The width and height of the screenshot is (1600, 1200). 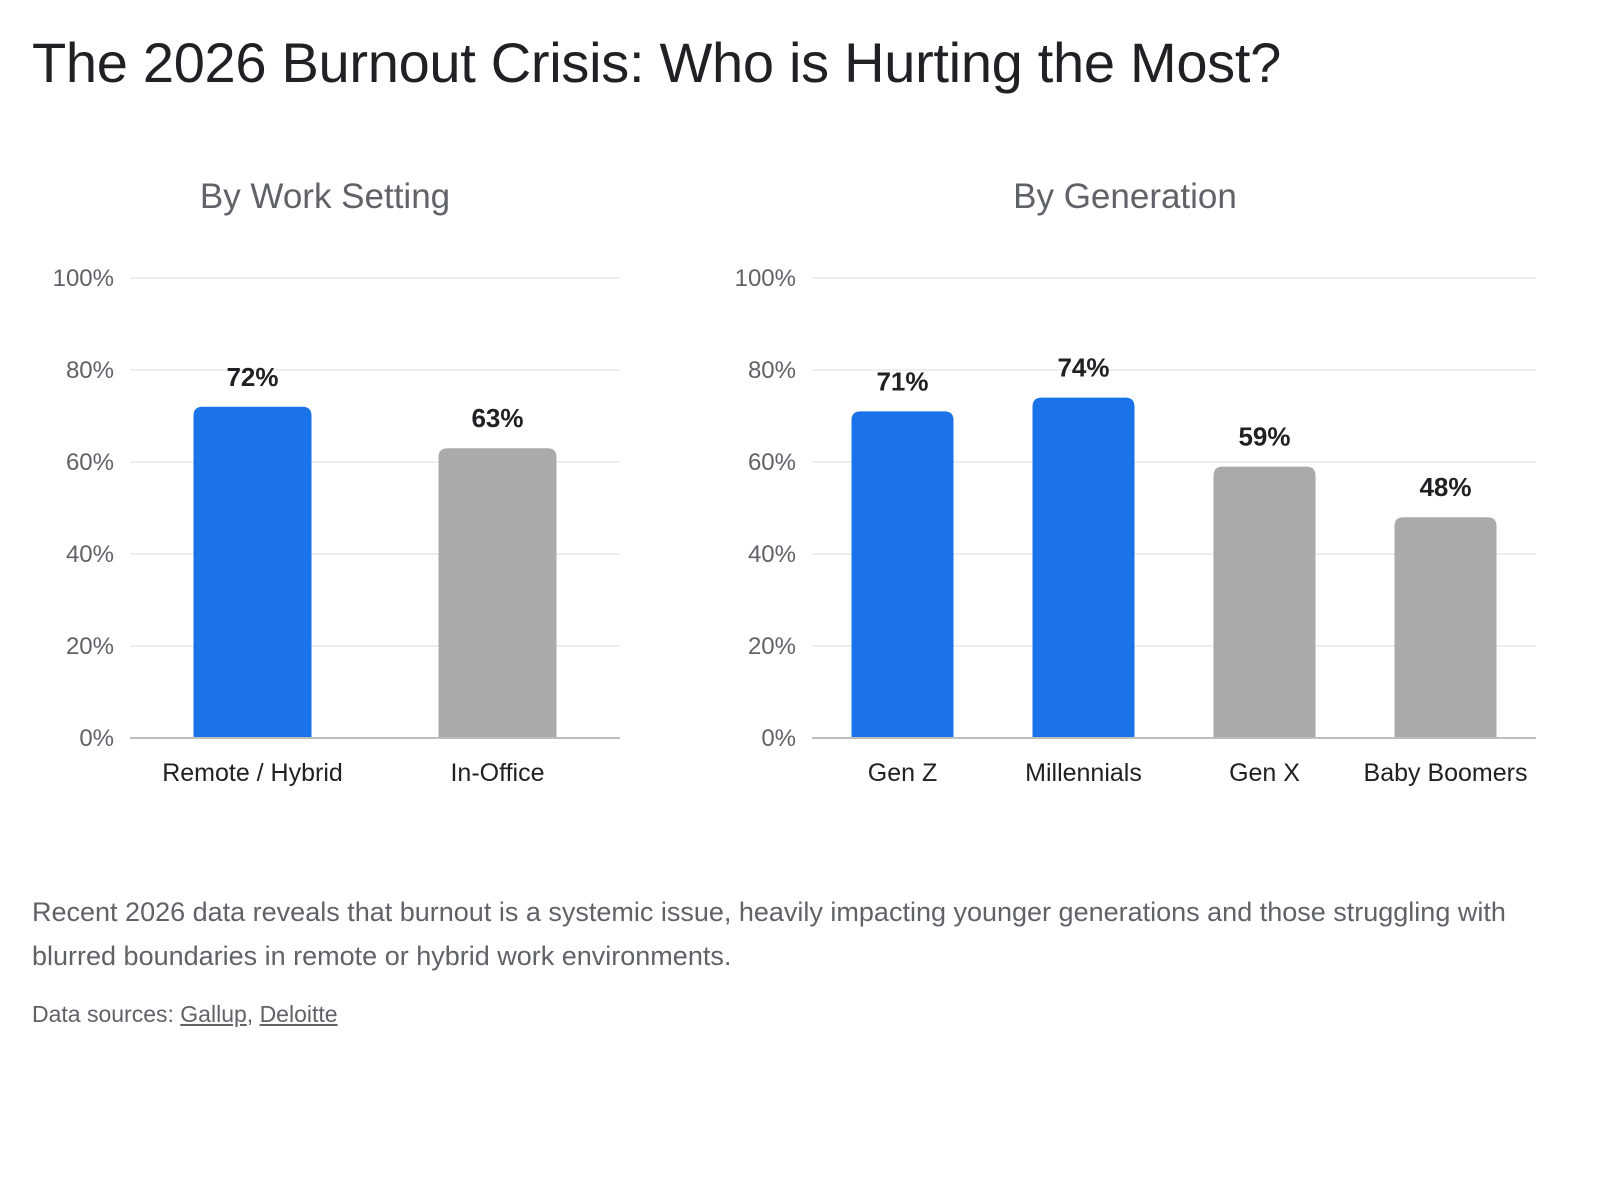 I want to click on chart-title: By Generation, so click(x=1125, y=196).